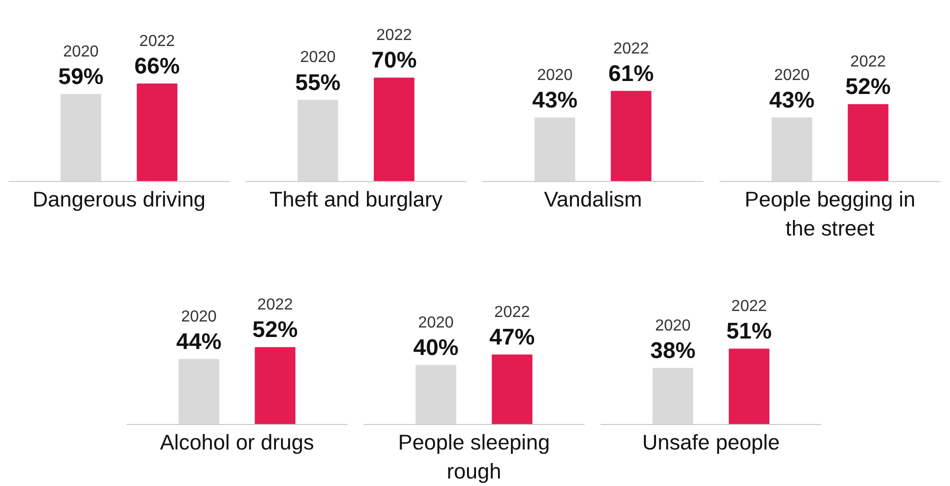  What do you see at coordinates (673, 349) in the screenshot?
I see `data-label: 38%` at bounding box center [673, 349].